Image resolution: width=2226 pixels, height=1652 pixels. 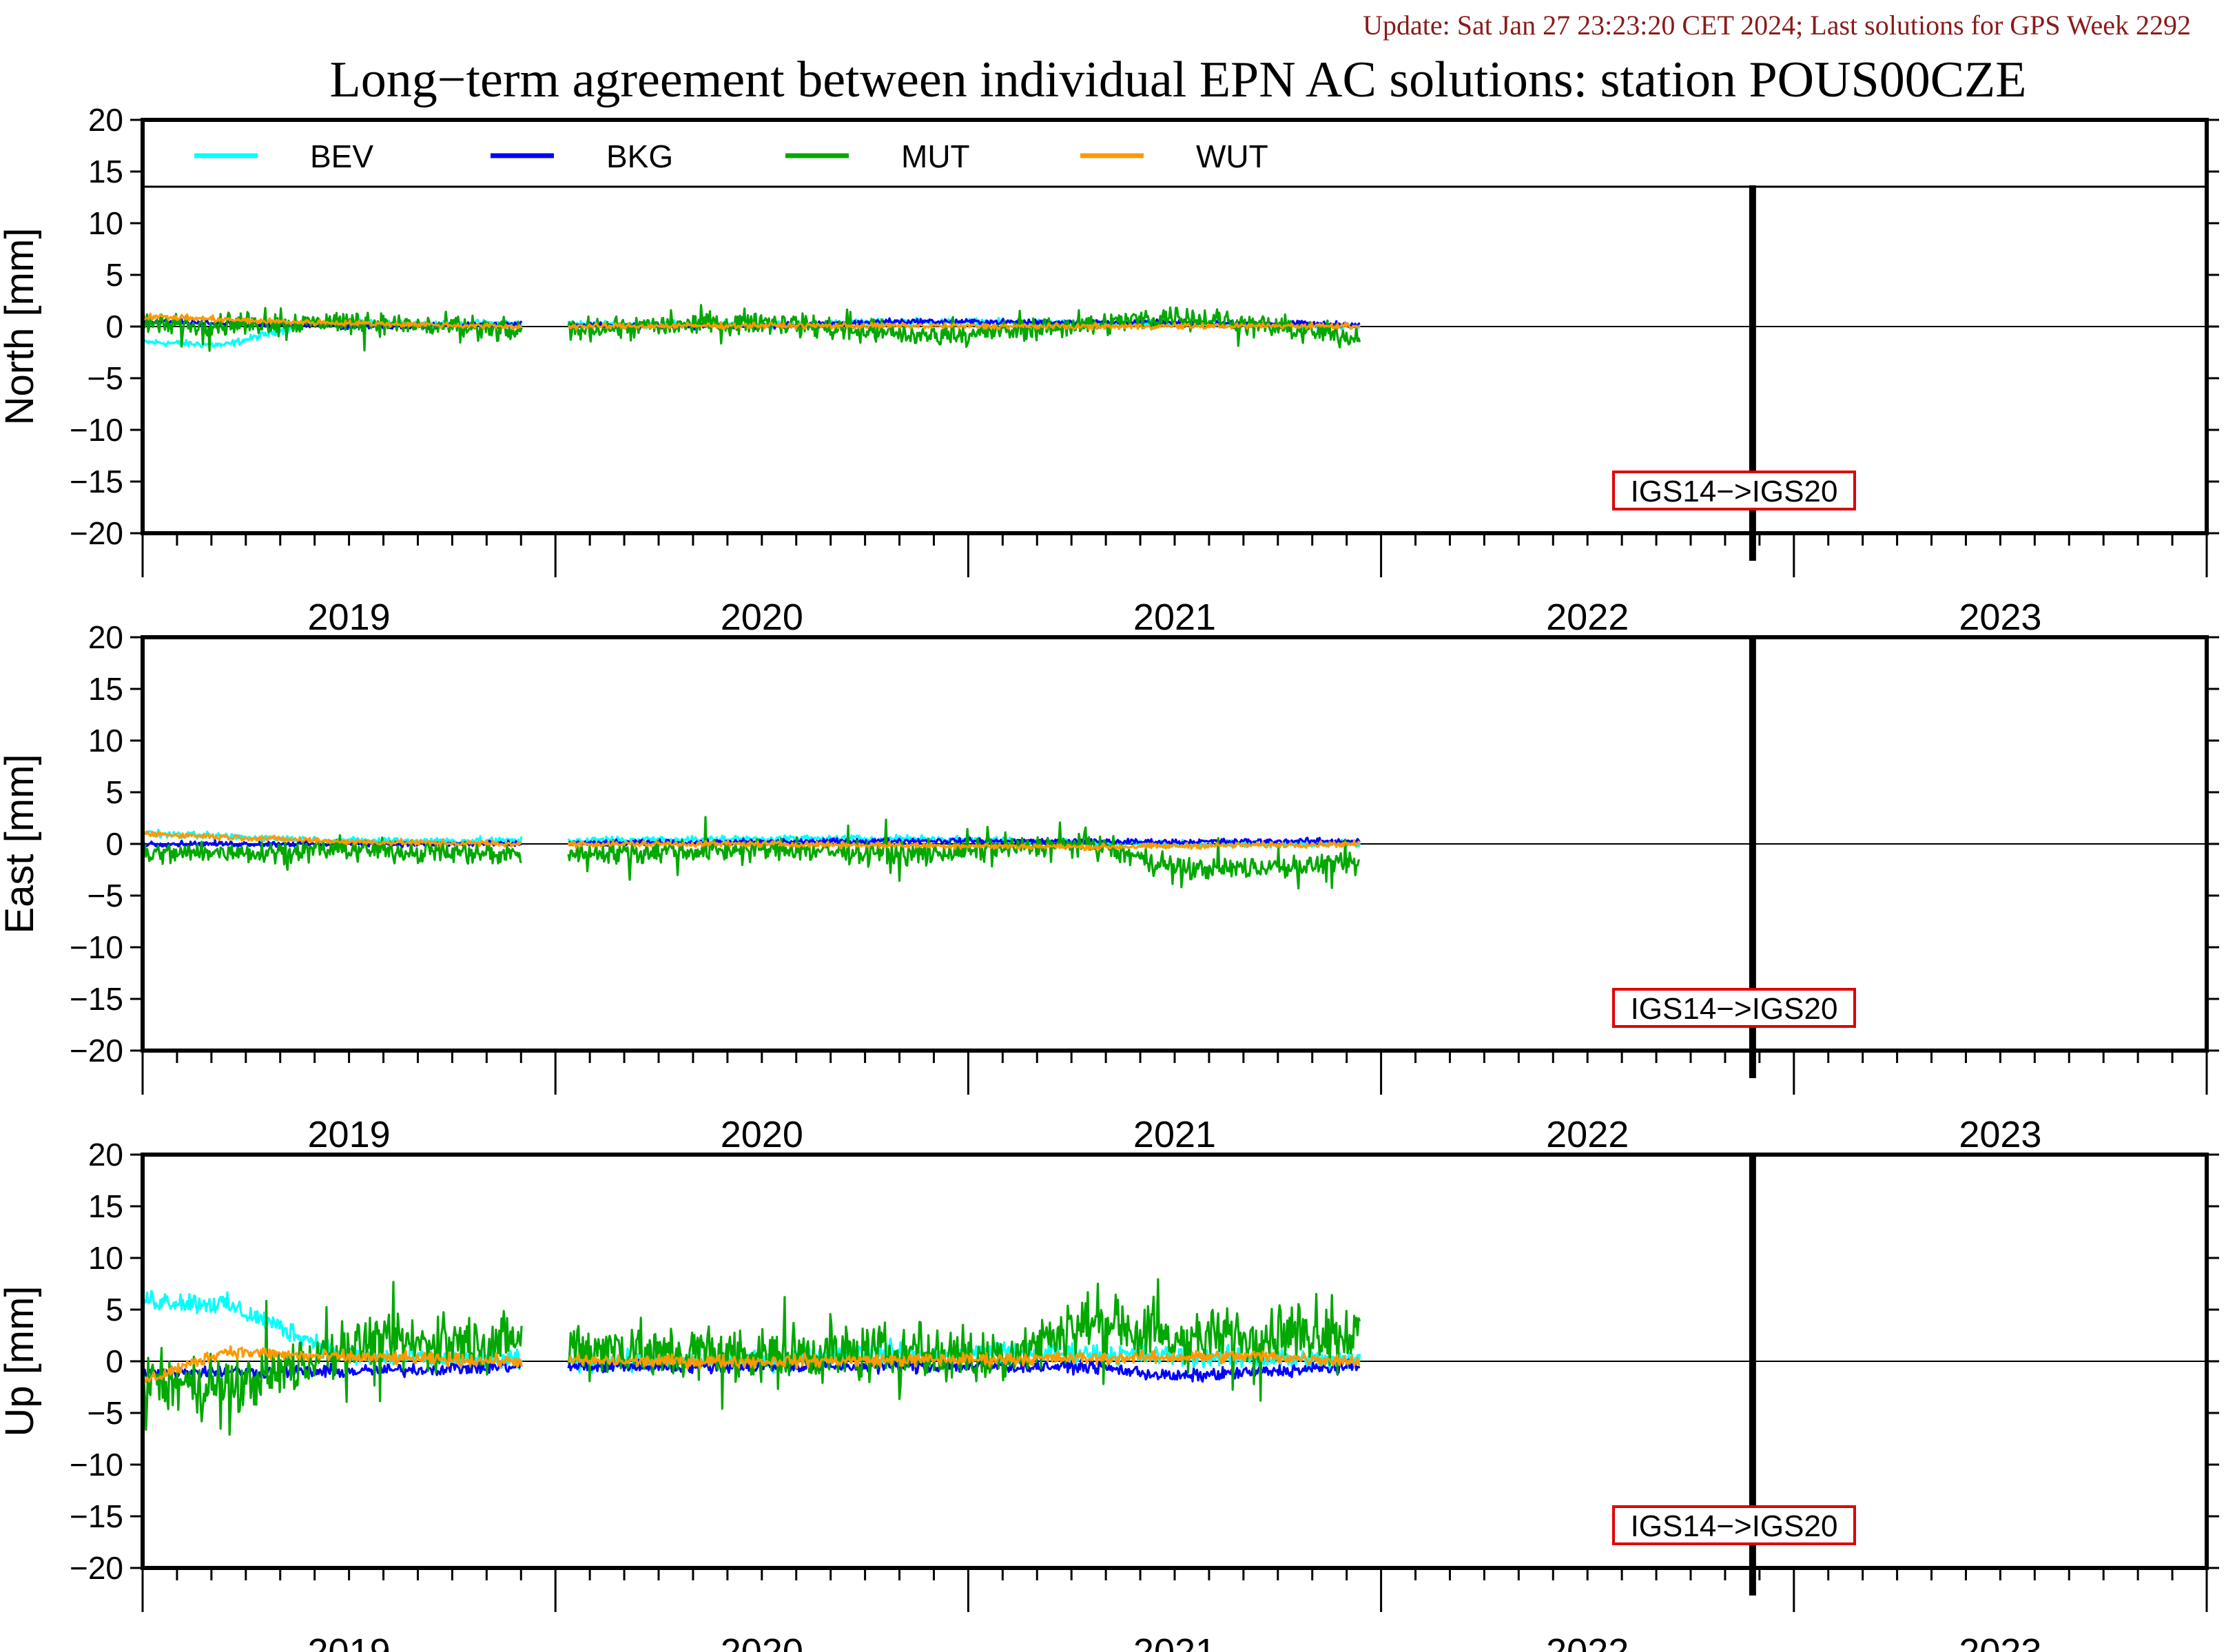 I want to click on legend-item-bkg: BKG, so click(x=582, y=156).